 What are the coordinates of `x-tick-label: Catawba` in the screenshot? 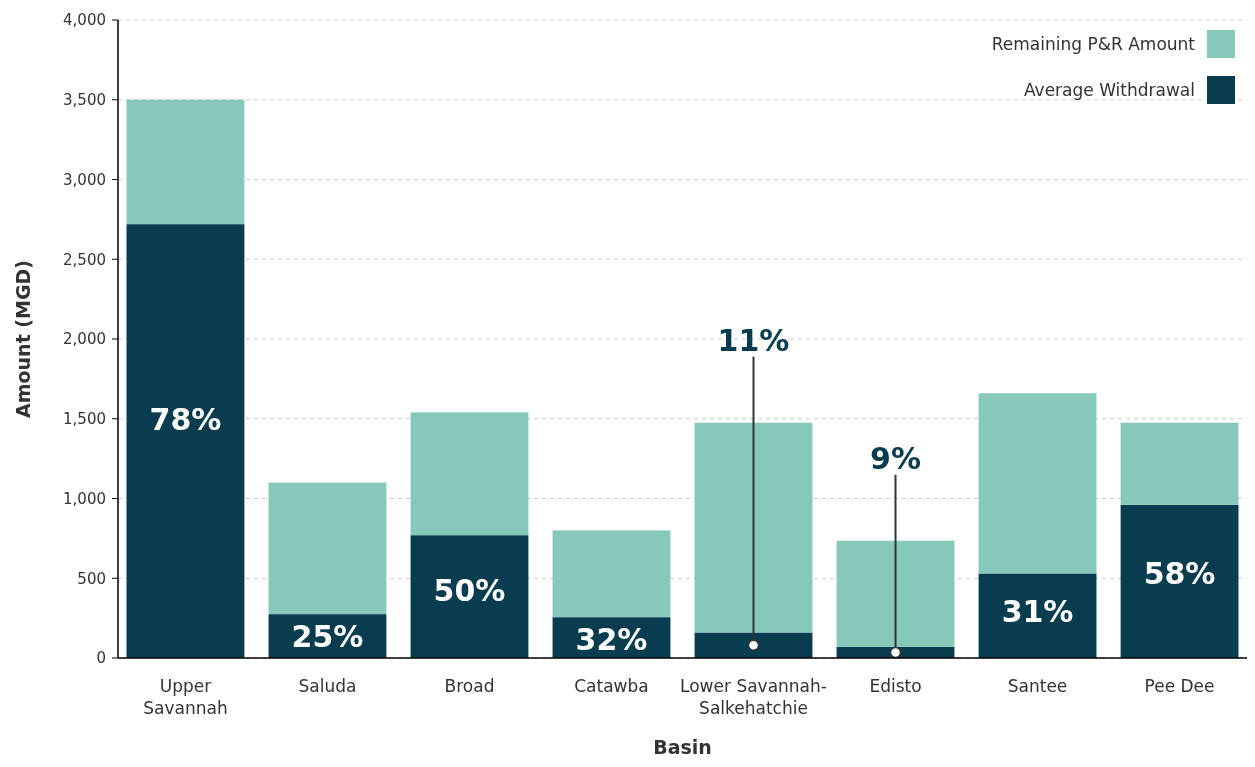 It's located at (611, 686).